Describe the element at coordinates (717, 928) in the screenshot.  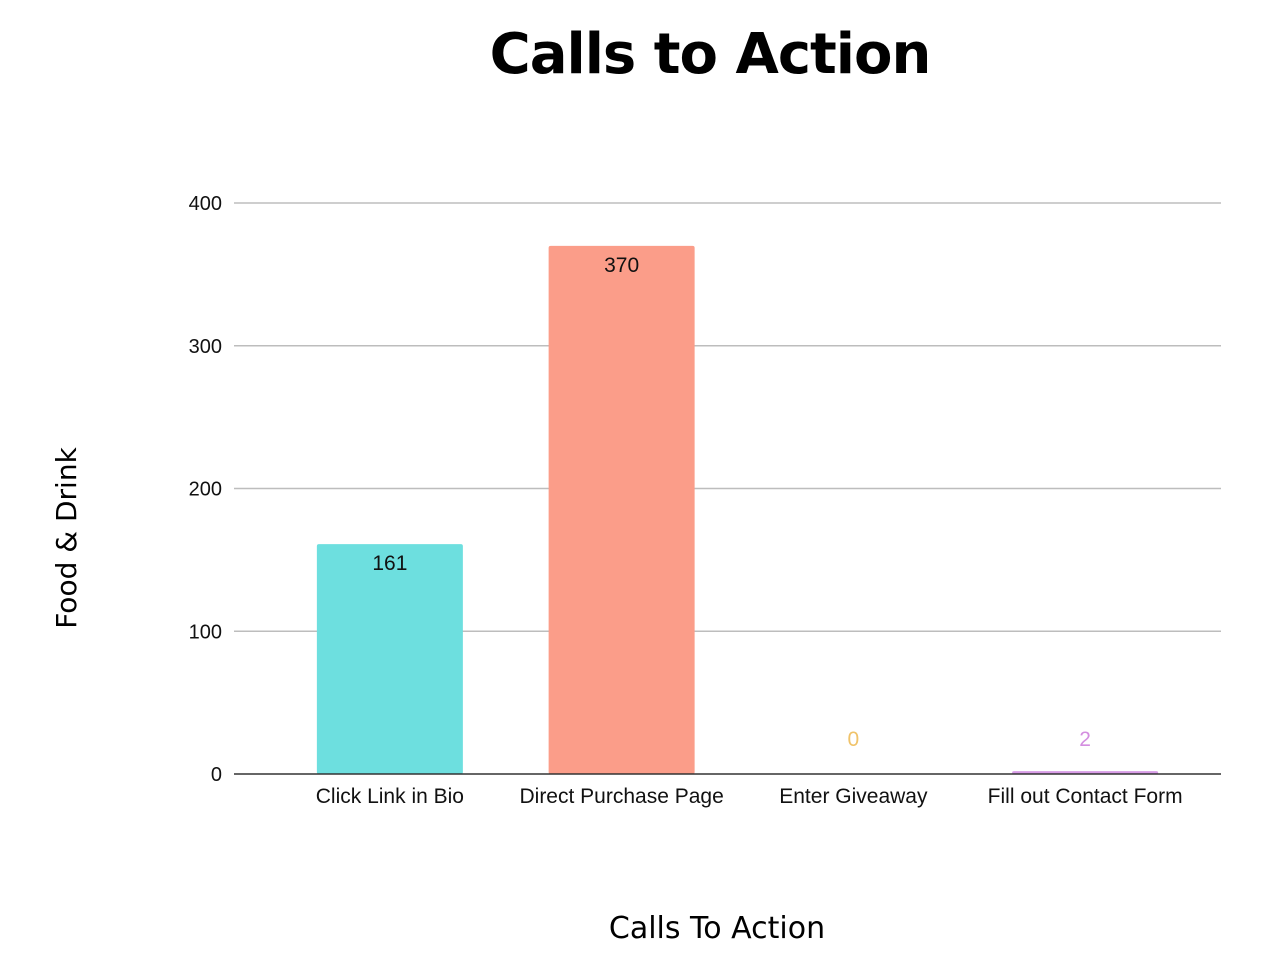
I see `x-axis-label: Calls To Action` at that location.